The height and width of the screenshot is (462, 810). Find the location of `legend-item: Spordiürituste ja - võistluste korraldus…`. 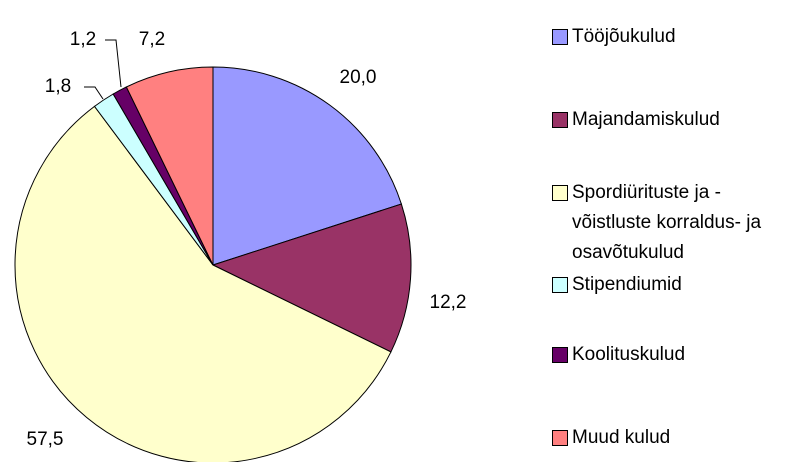

legend-item: Spordiürituste ja - võistluste korraldus… is located at coordinates (664, 223).